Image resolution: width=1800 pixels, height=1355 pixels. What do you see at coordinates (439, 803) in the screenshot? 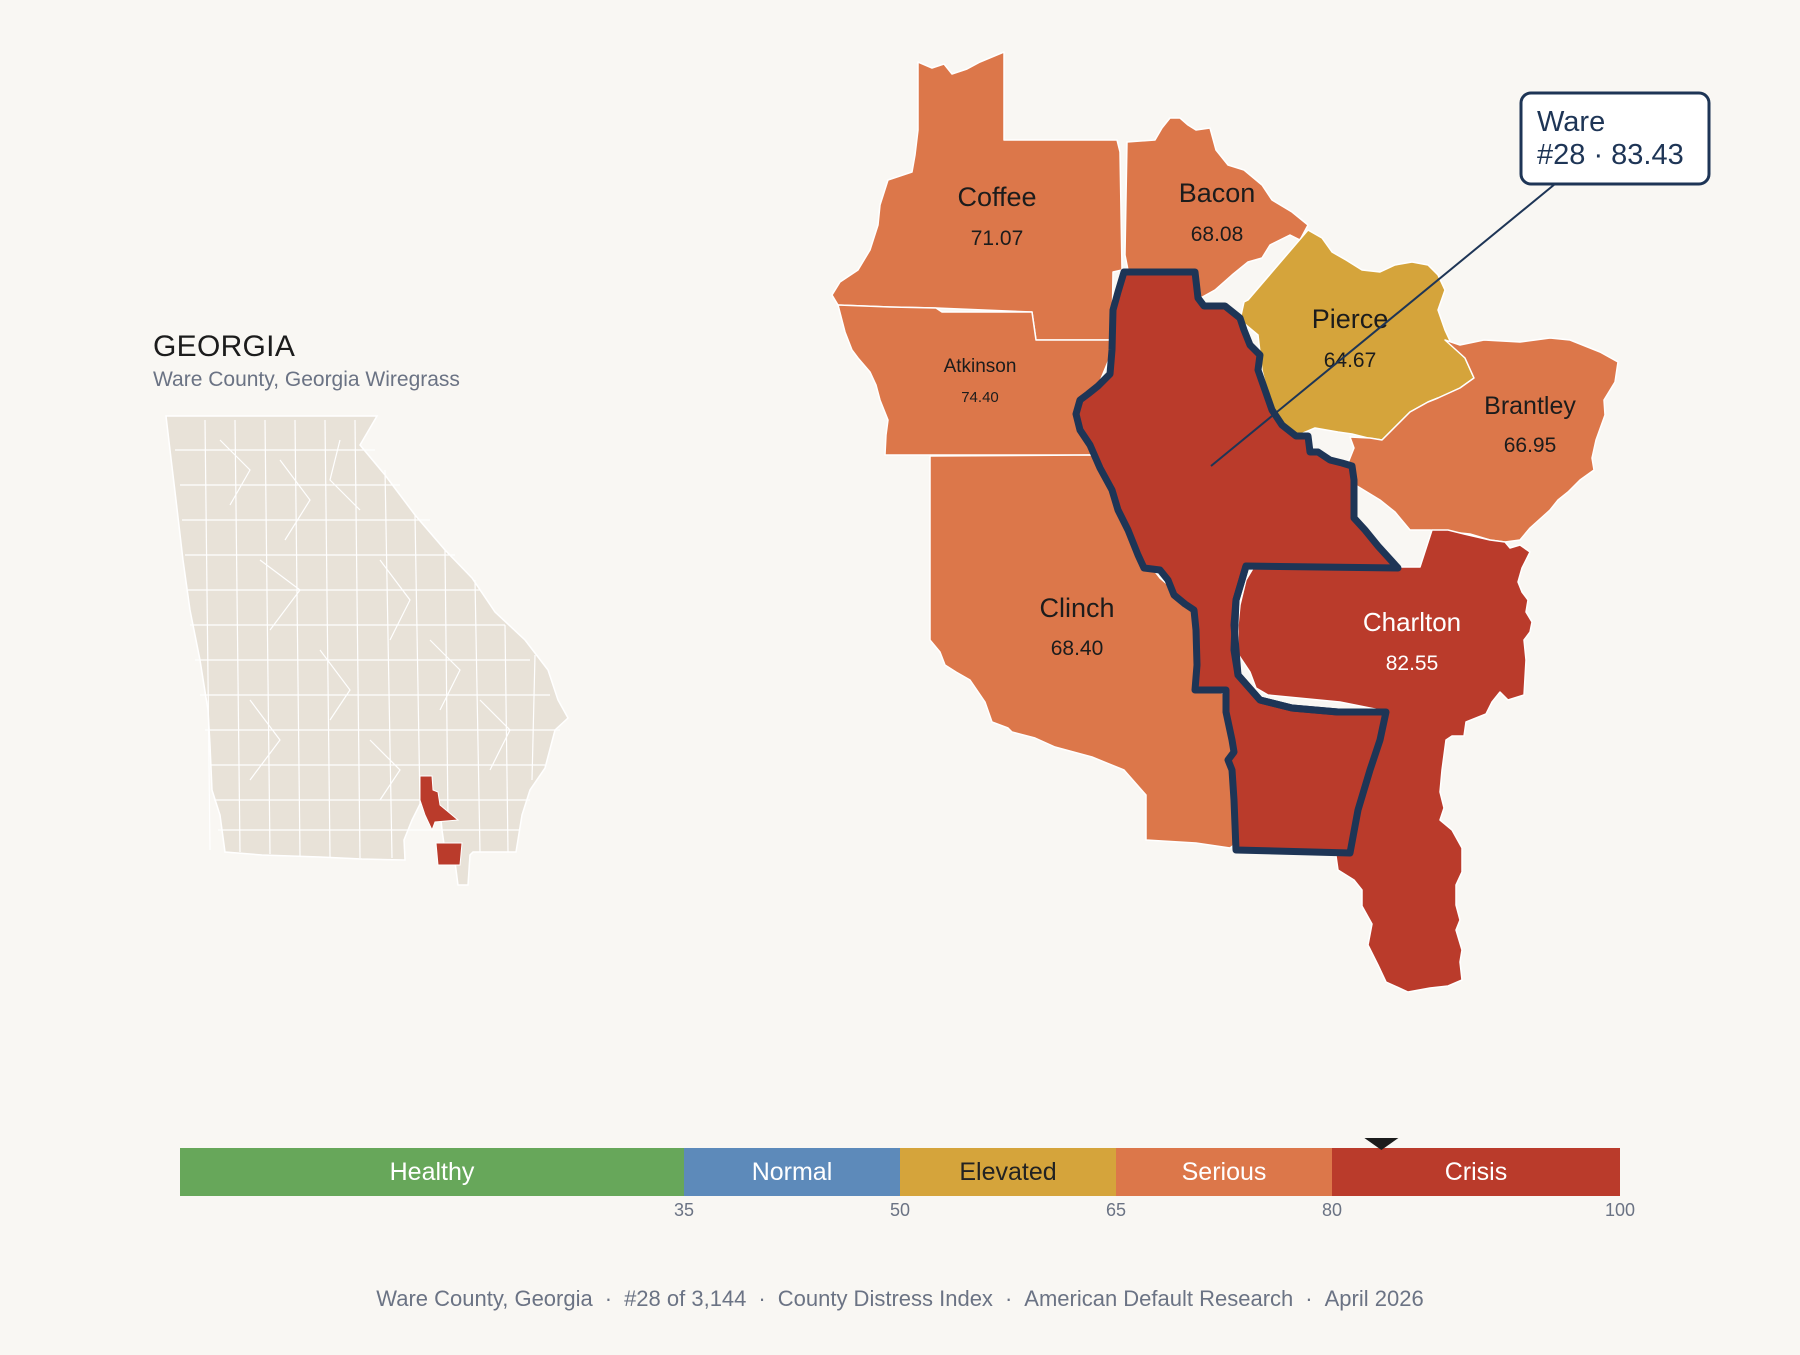
I see `locator-highlight-ware` at bounding box center [439, 803].